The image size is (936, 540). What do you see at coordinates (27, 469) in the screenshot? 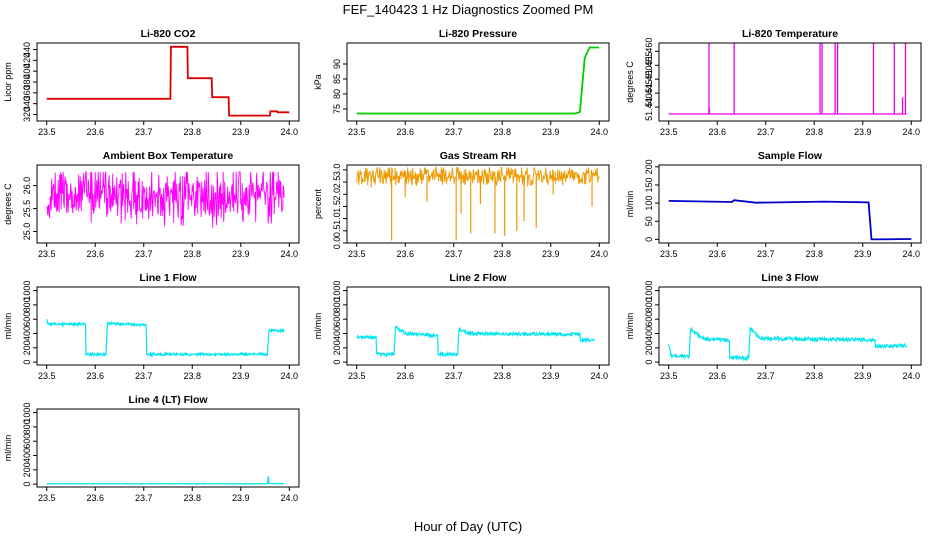
I see `y-tick-label: 200` at bounding box center [27, 469].